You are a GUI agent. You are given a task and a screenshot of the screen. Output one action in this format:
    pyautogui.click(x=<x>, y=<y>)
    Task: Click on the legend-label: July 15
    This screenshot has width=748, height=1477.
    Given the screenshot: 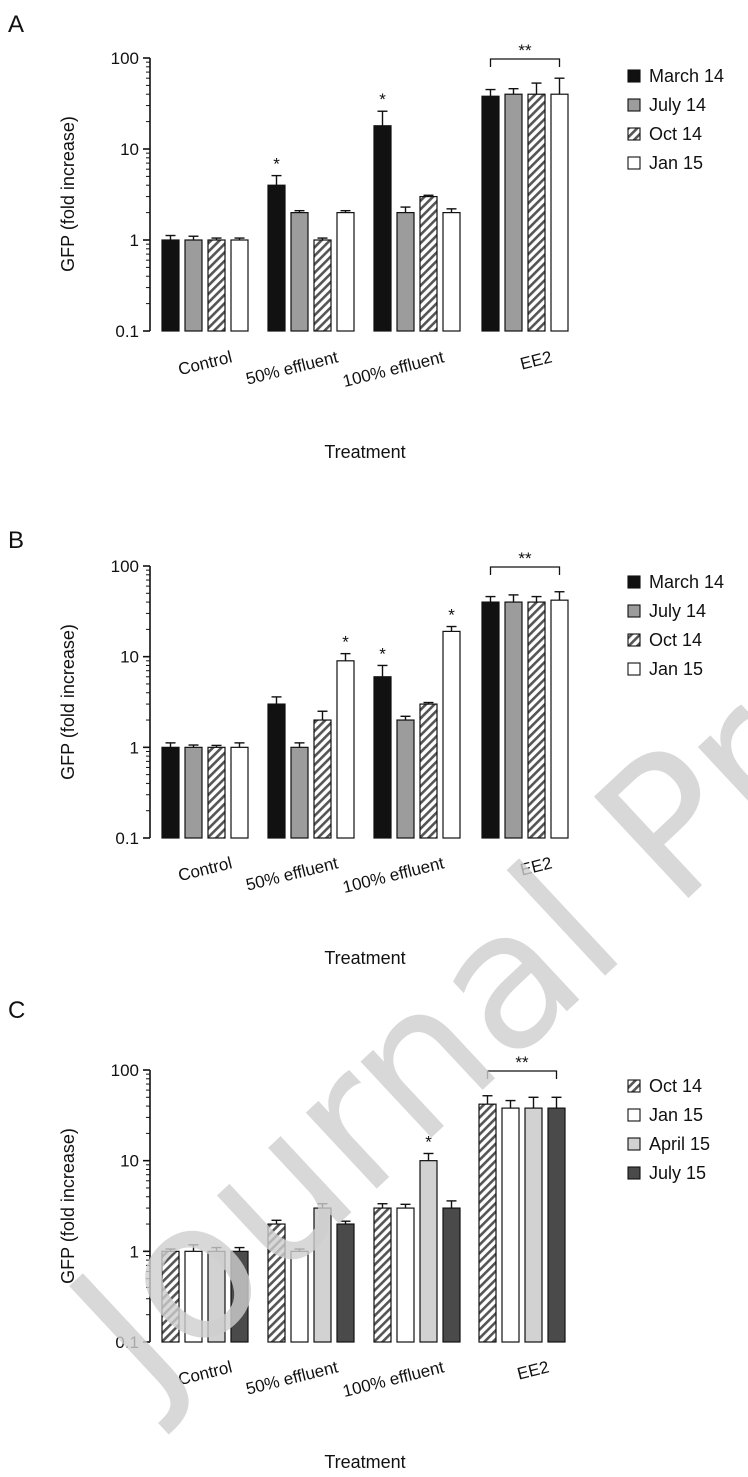 What is the action you would take?
    pyautogui.click(x=677, y=1173)
    